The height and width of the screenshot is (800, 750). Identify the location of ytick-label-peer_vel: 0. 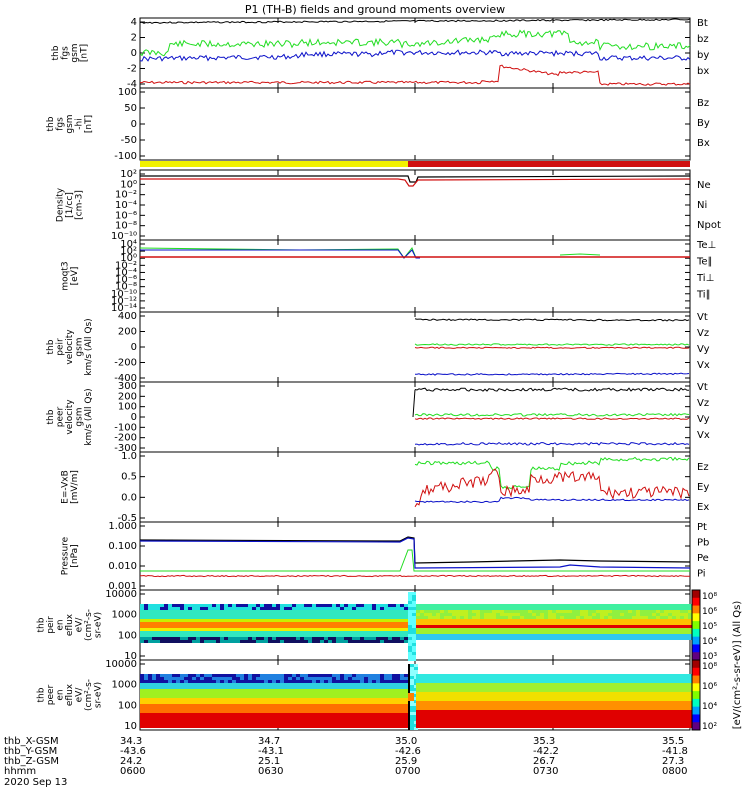
(134, 417).